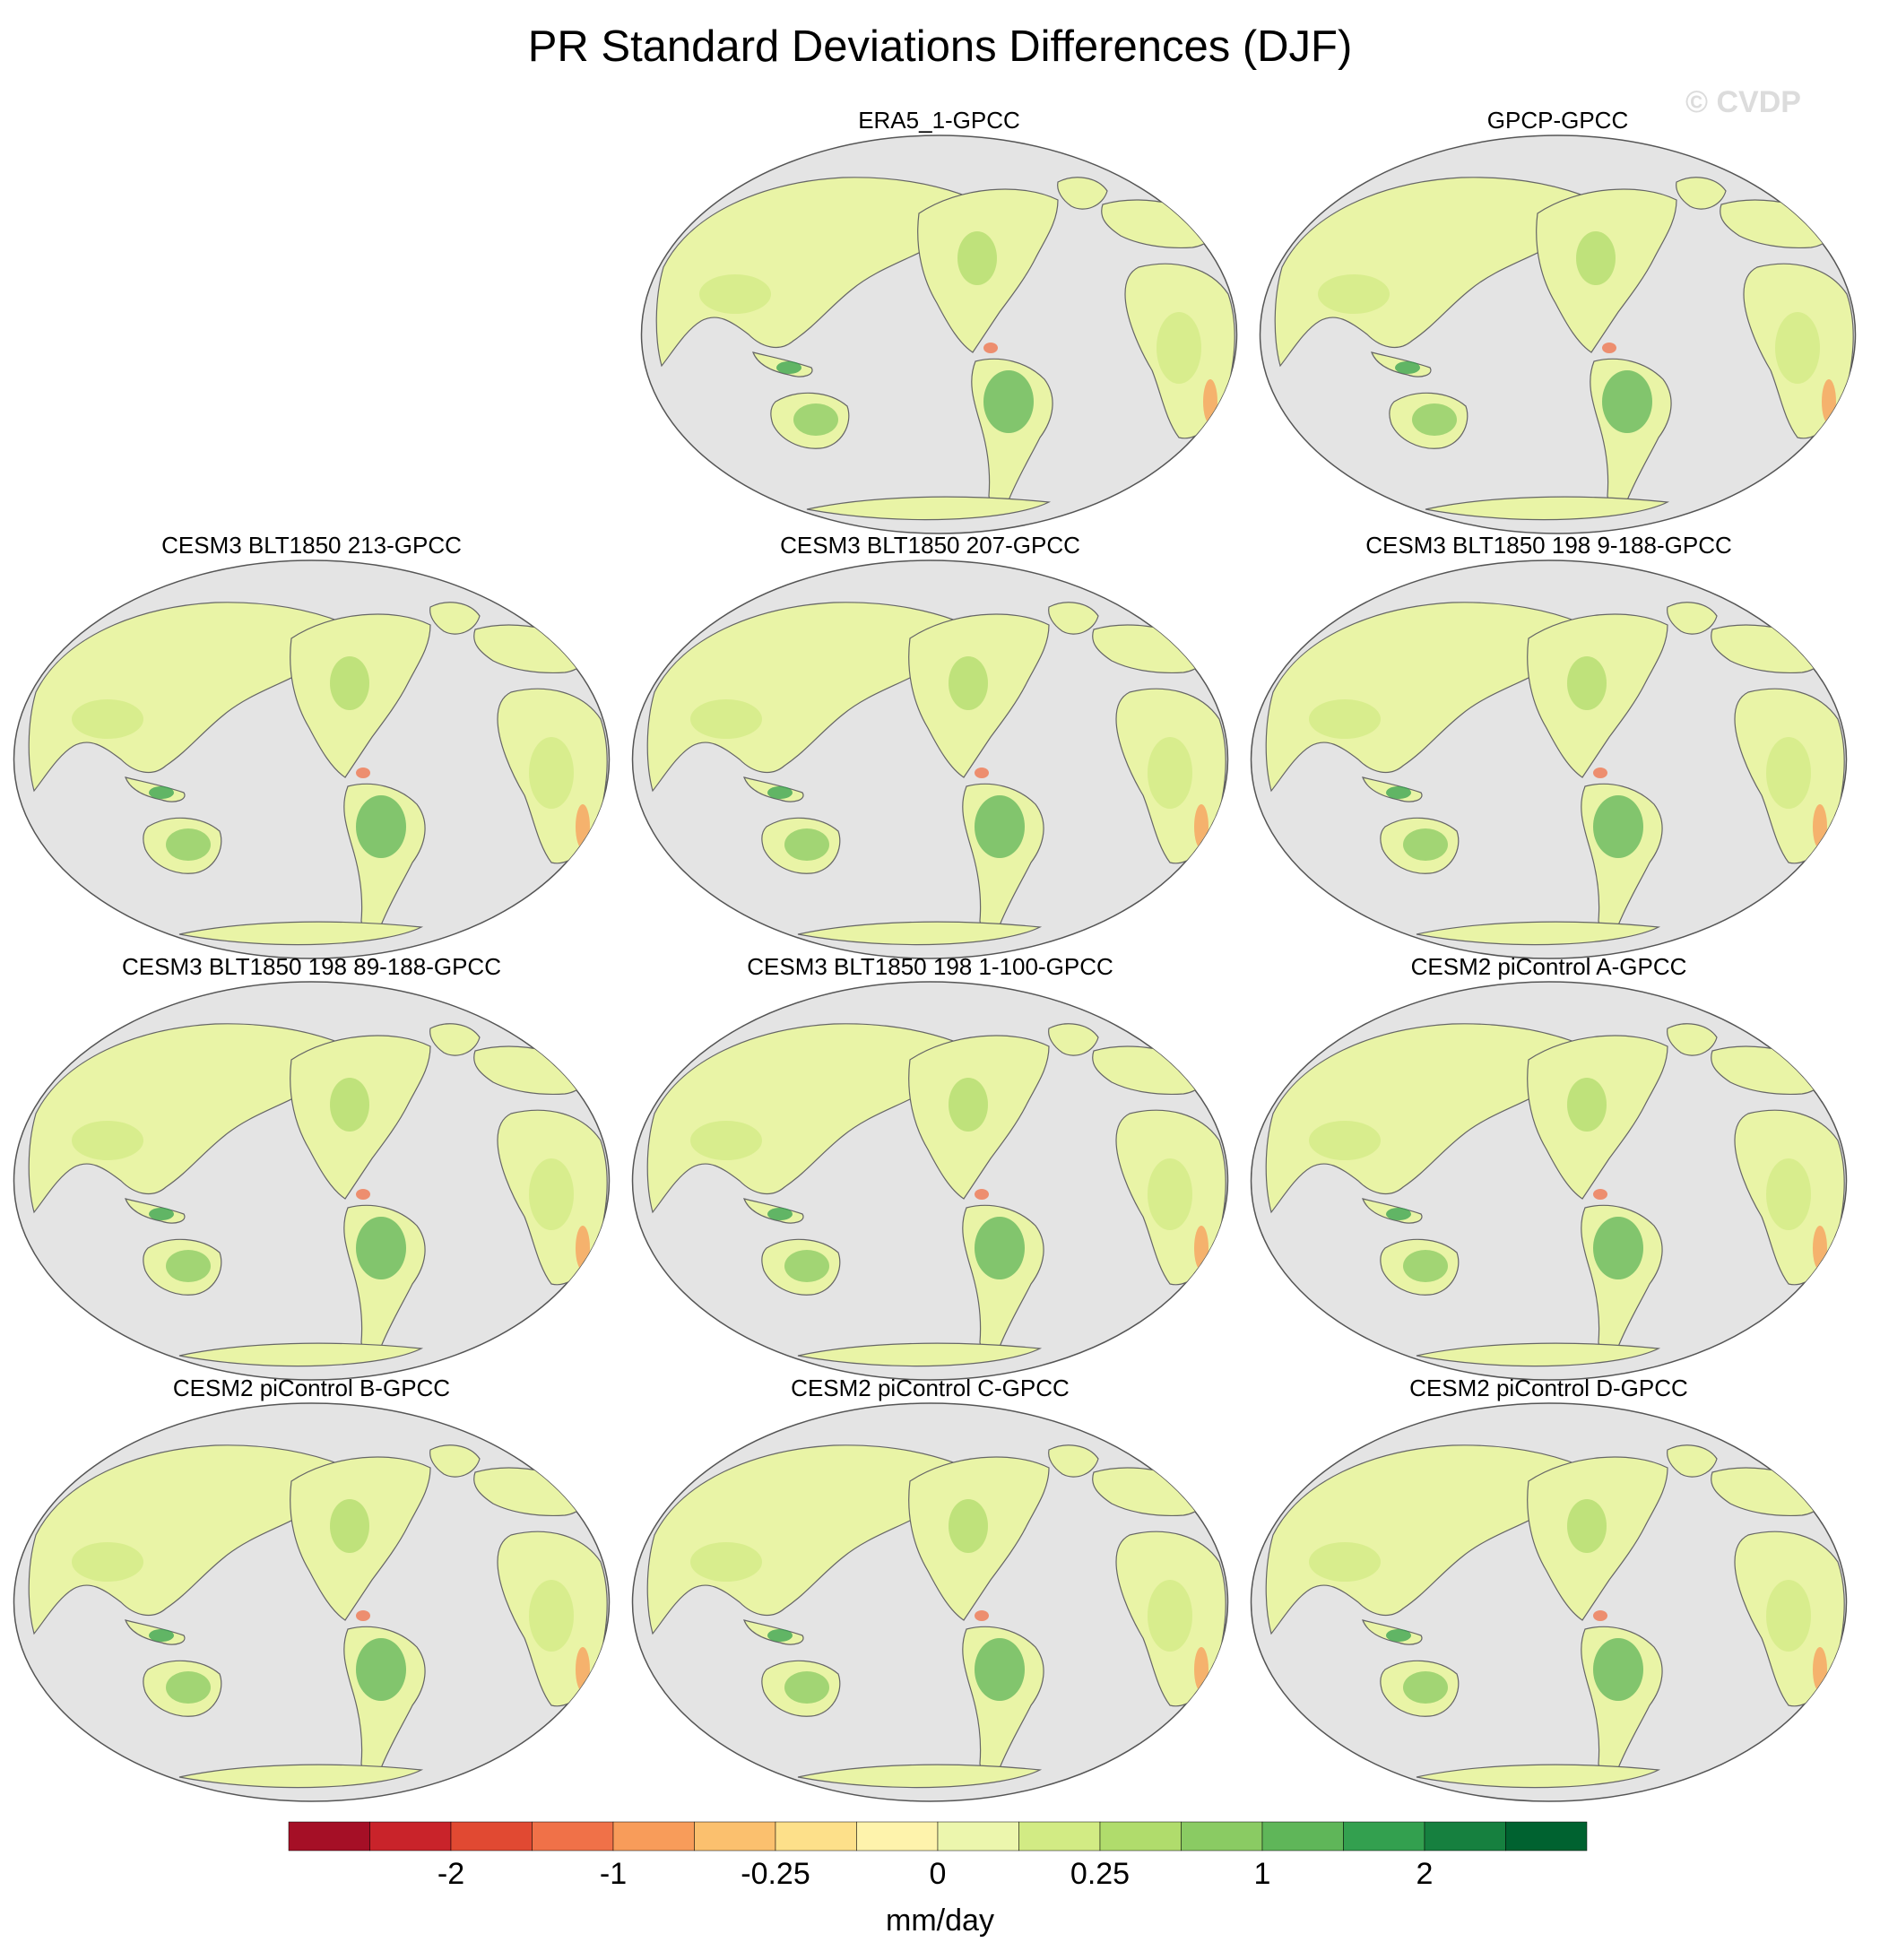  What do you see at coordinates (1557, 120) in the screenshot?
I see `panel-title: GPCP-GPCC` at bounding box center [1557, 120].